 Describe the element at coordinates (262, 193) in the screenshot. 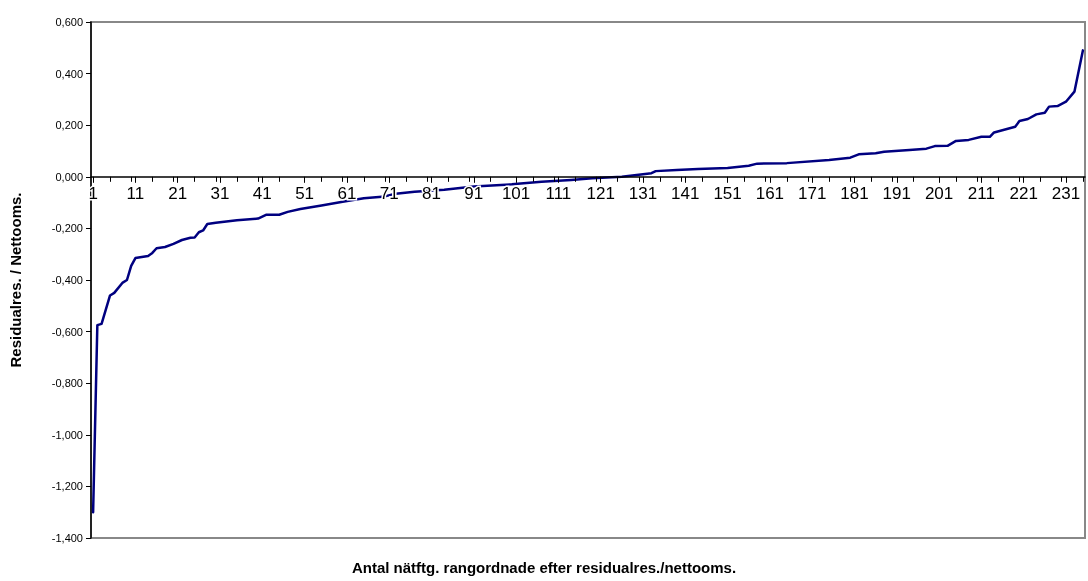

I see `x-tick-label: 41` at that location.